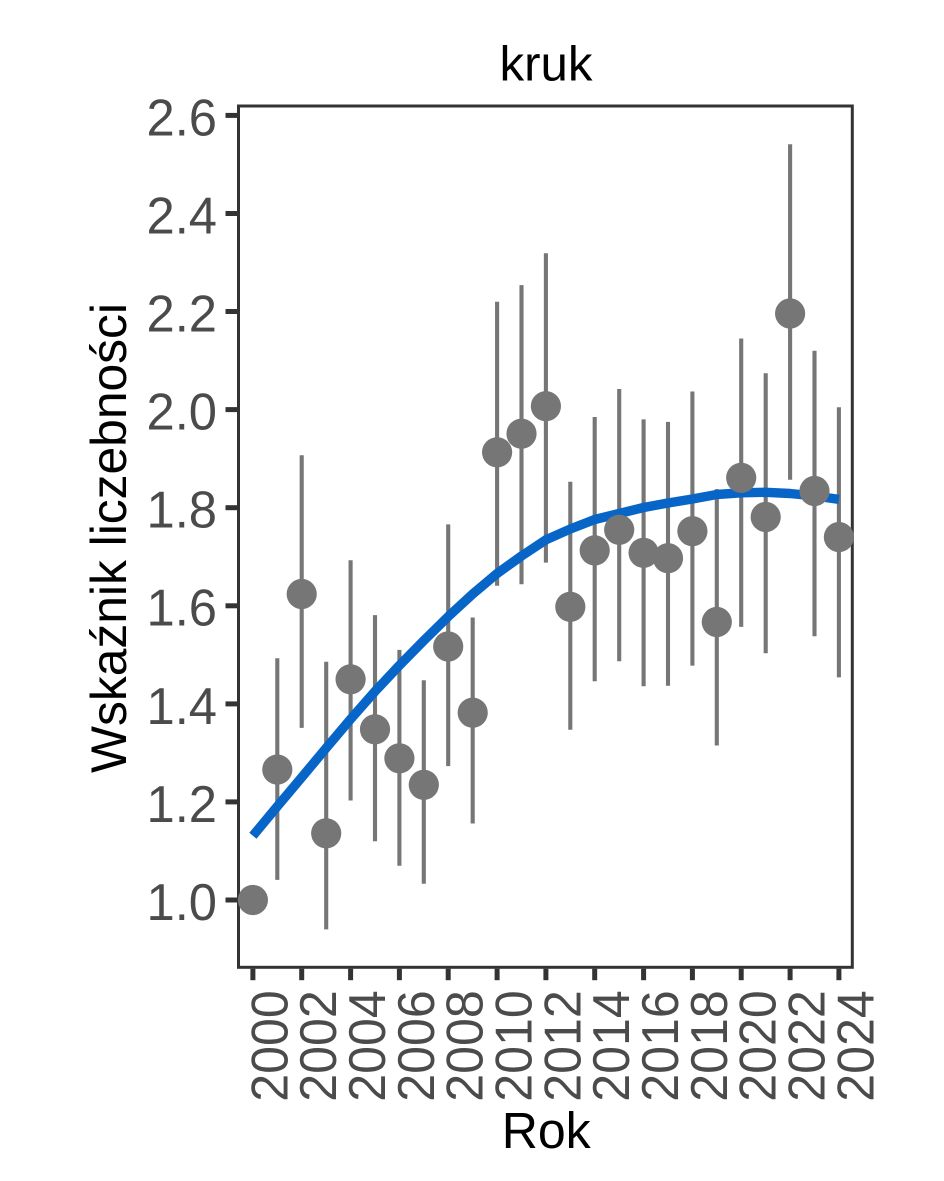  Describe the element at coordinates (182, 706) in the screenshot. I see `svg-text: 1.4` at that location.